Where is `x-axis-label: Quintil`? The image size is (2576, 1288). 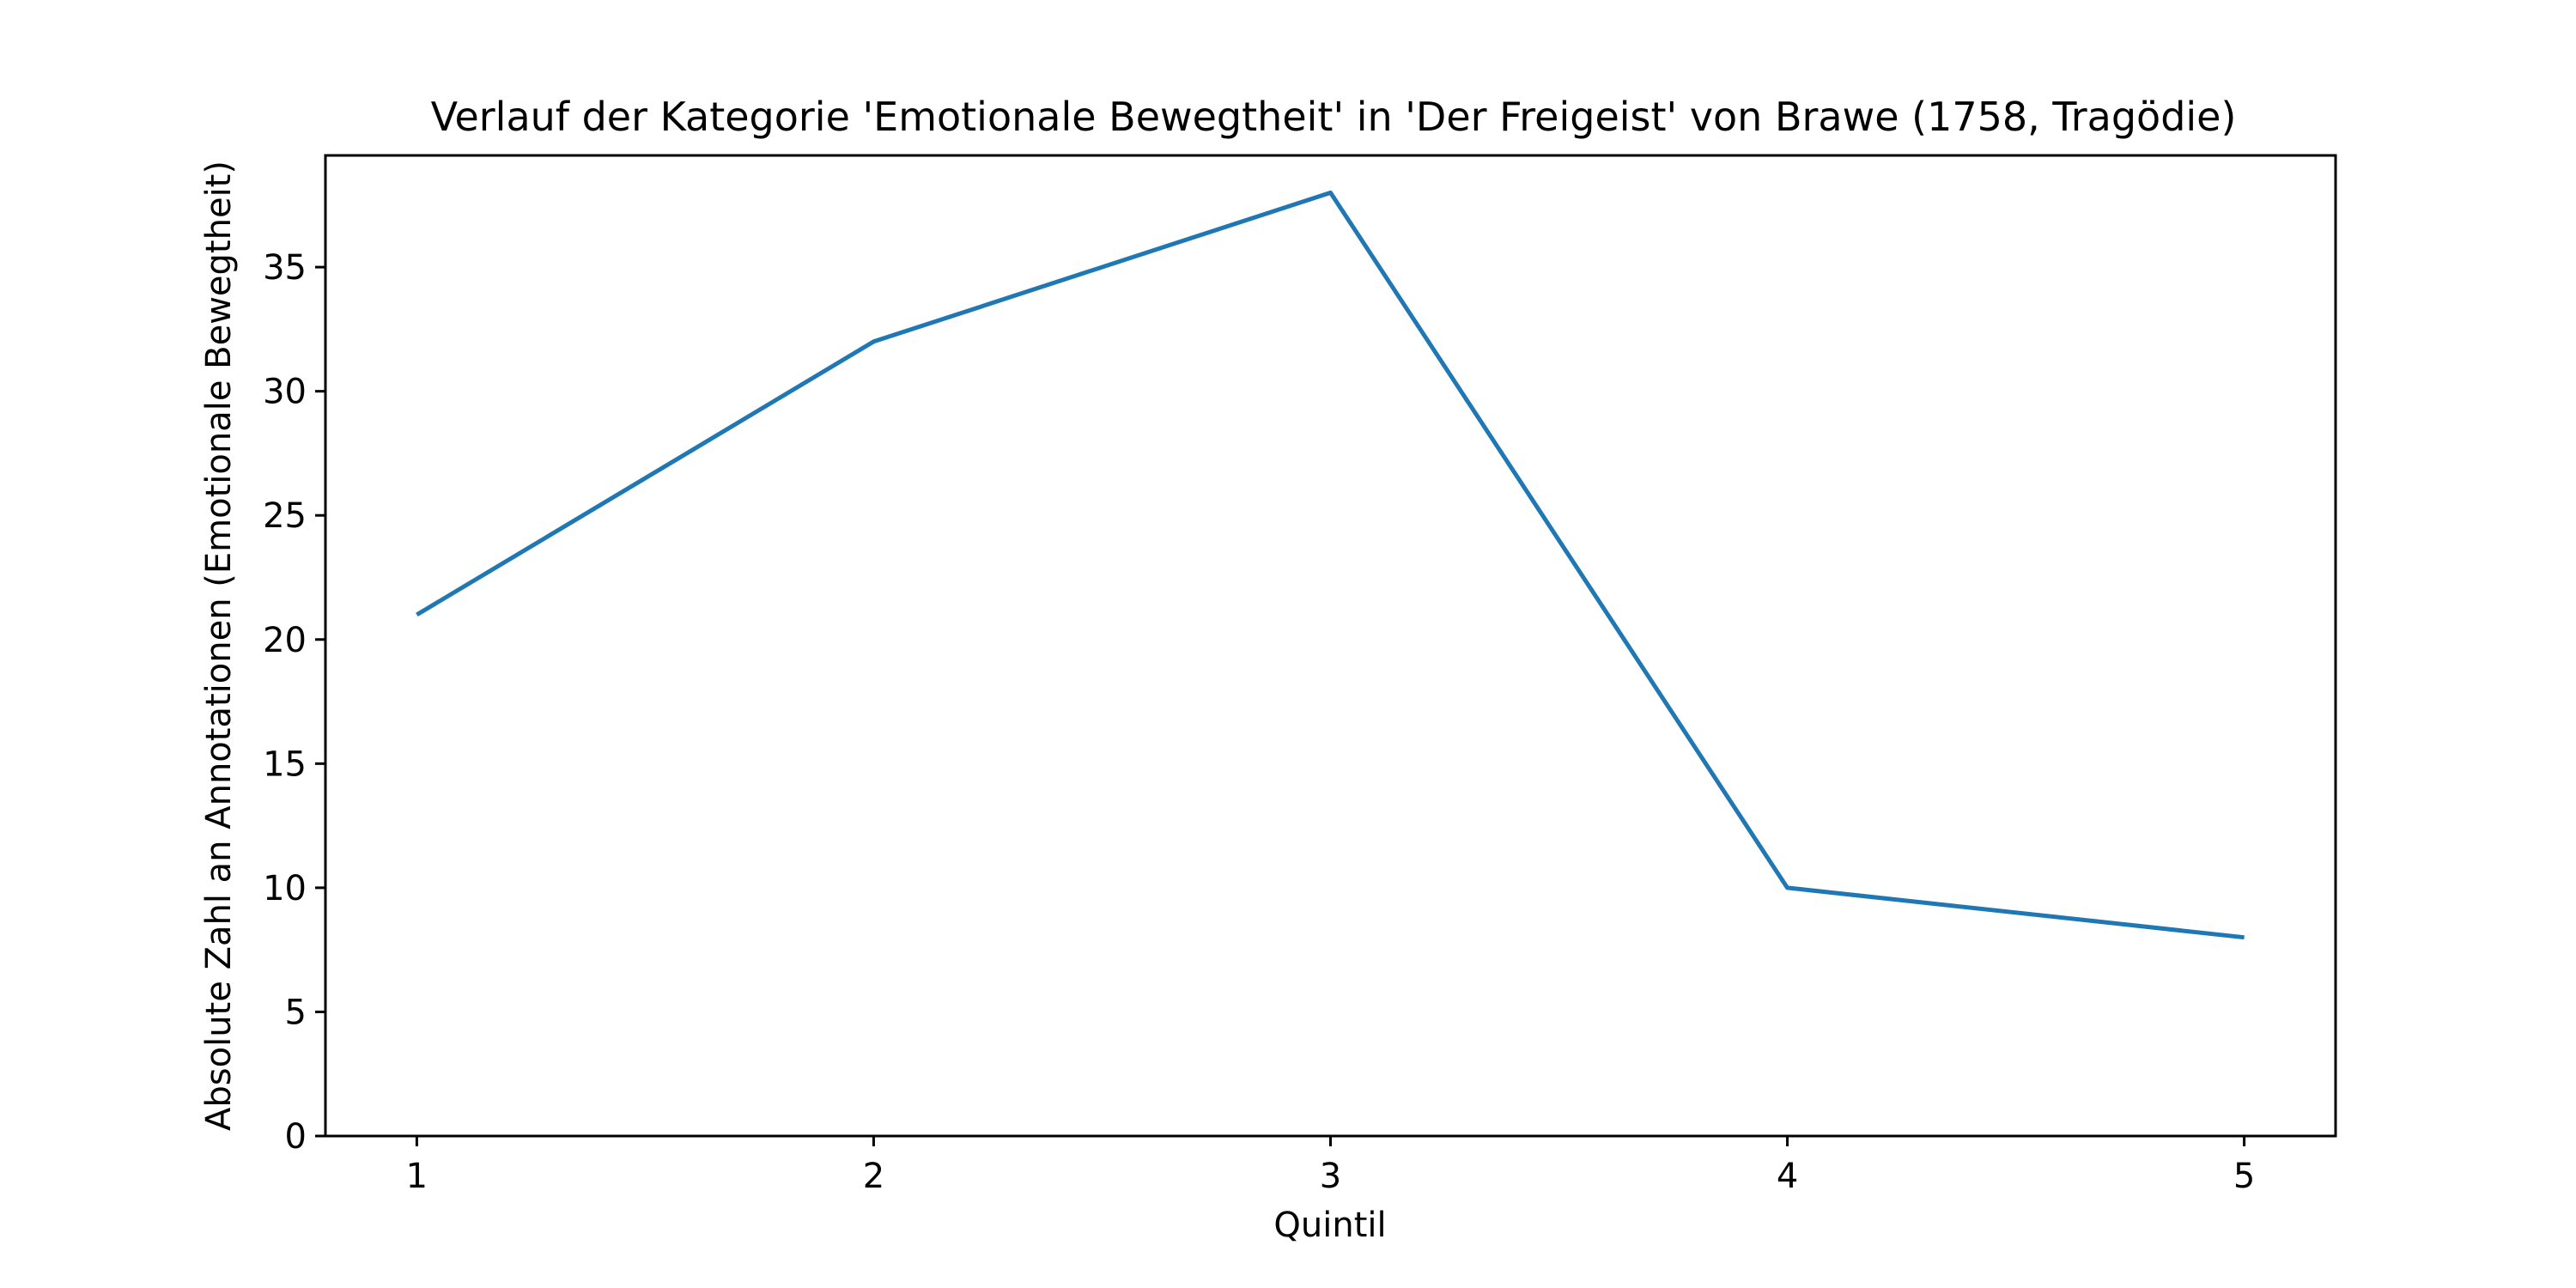
x-axis-label: Quintil is located at coordinates (1330, 1225).